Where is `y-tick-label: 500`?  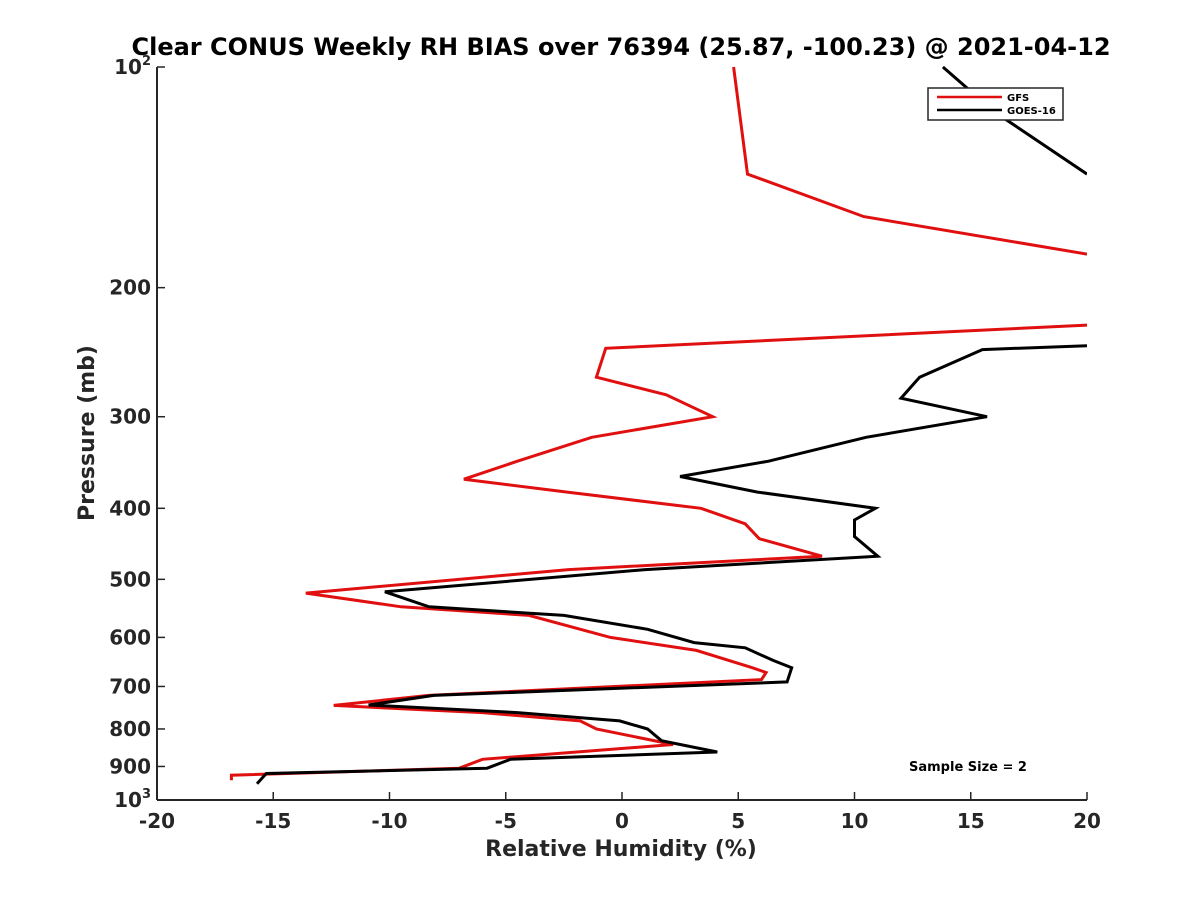 y-tick-label: 500 is located at coordinates (130, 579).